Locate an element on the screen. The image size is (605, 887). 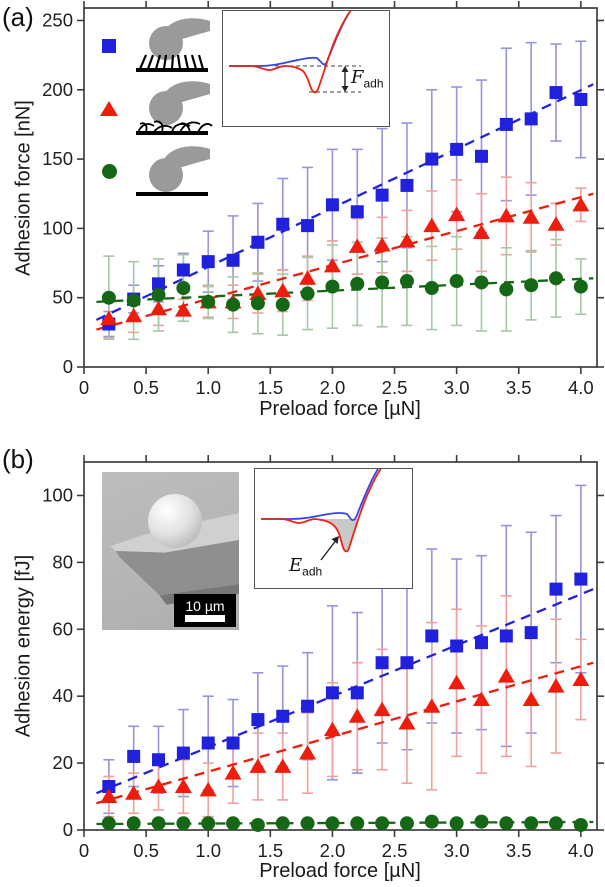
y-tick-label: 80 is located at coordinates (62, 561).